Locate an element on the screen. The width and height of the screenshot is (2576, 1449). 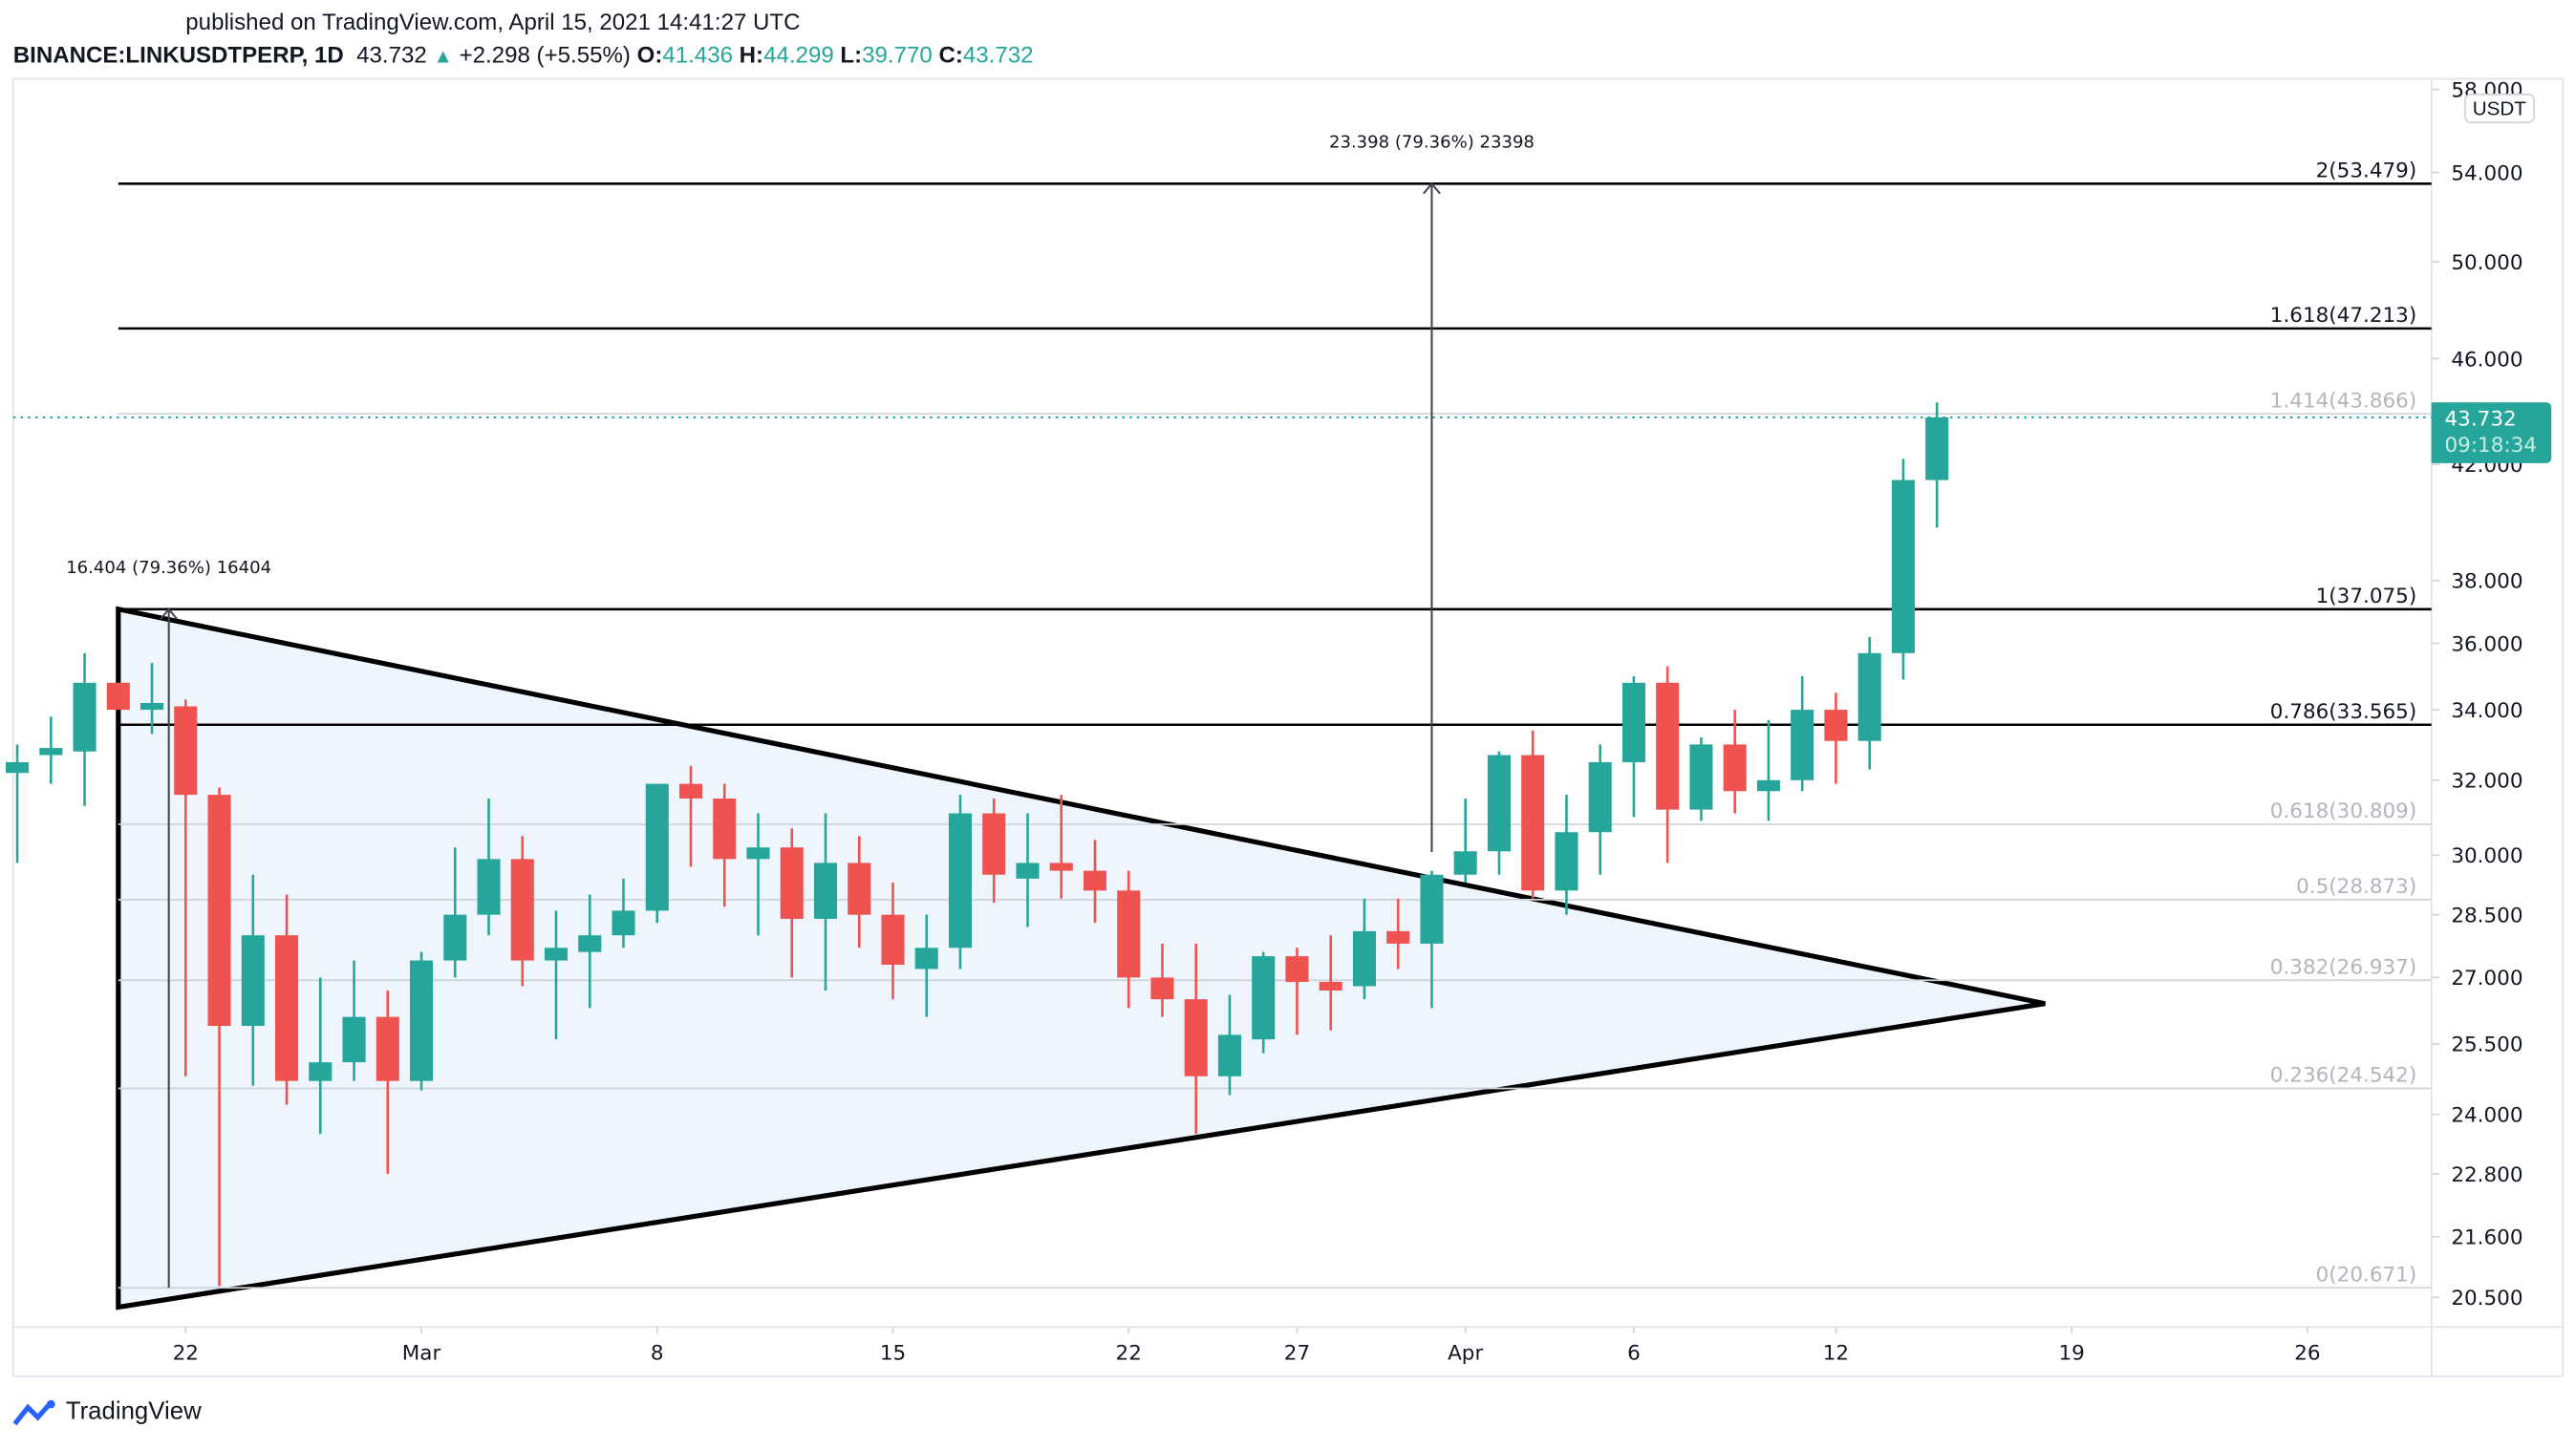
measure-label: 16.404 (79.36%) 16404 is located at coordinates (168, 568).